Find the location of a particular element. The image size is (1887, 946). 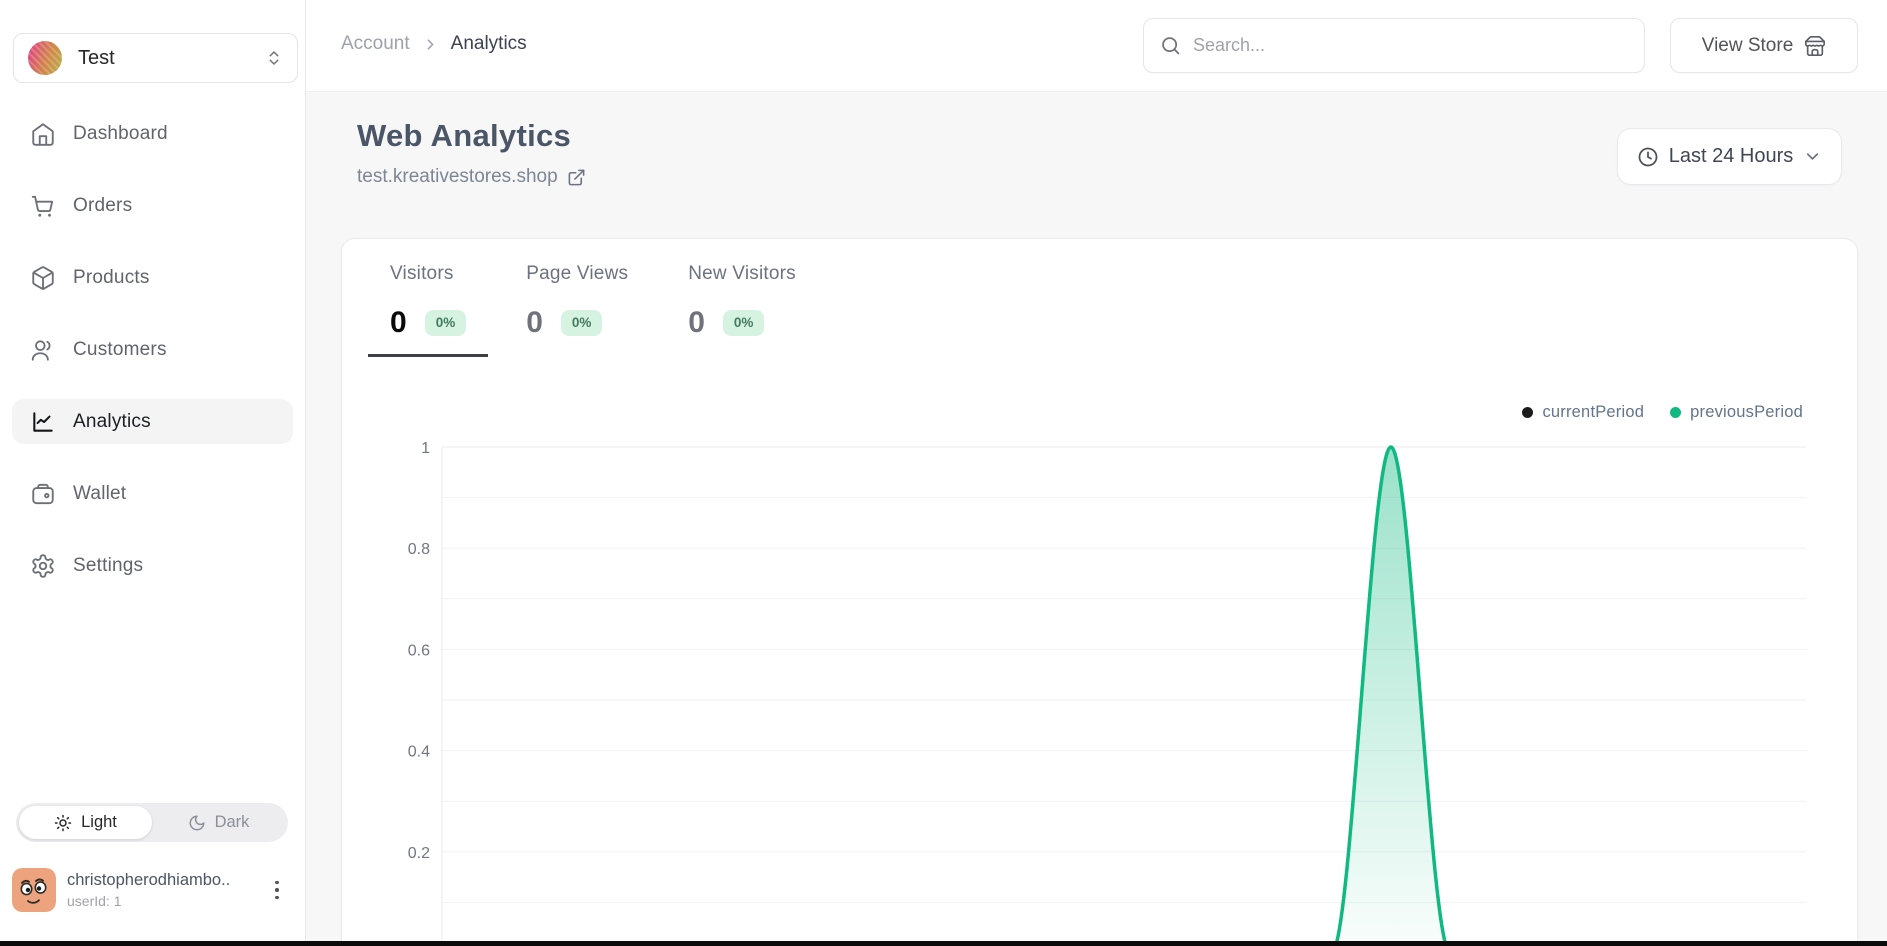

external-link-icon is located at coordinates (576, 177).